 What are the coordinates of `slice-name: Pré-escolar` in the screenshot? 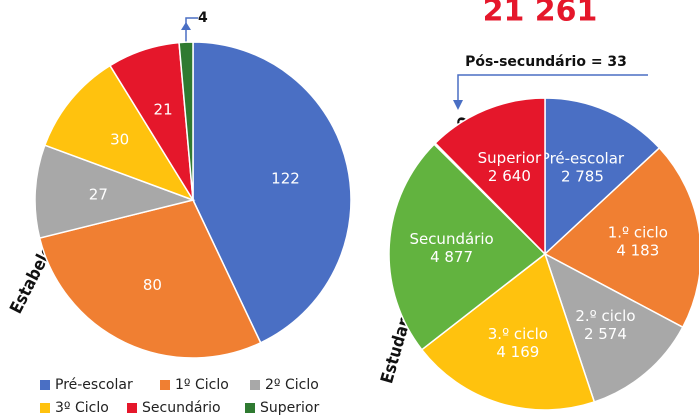 It's located at (583, 159).